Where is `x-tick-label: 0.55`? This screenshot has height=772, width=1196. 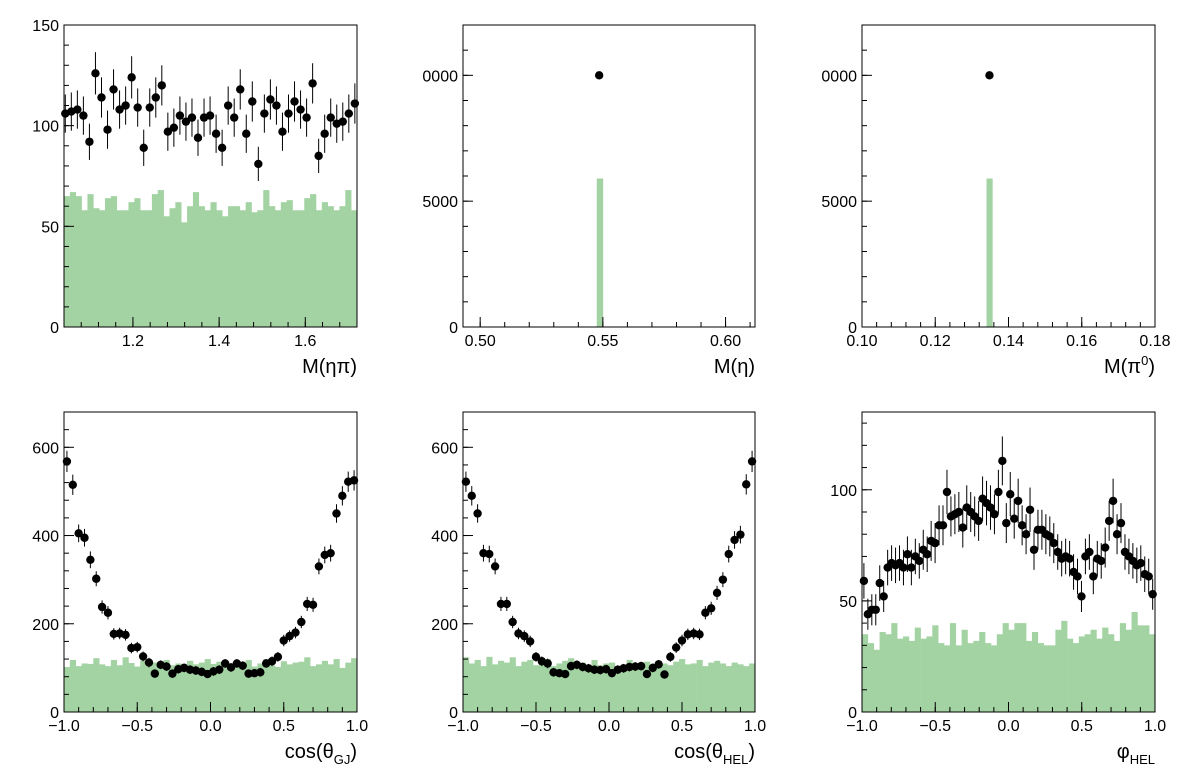 x-tick-label: 0.55 is located at coordinates (602, 341).